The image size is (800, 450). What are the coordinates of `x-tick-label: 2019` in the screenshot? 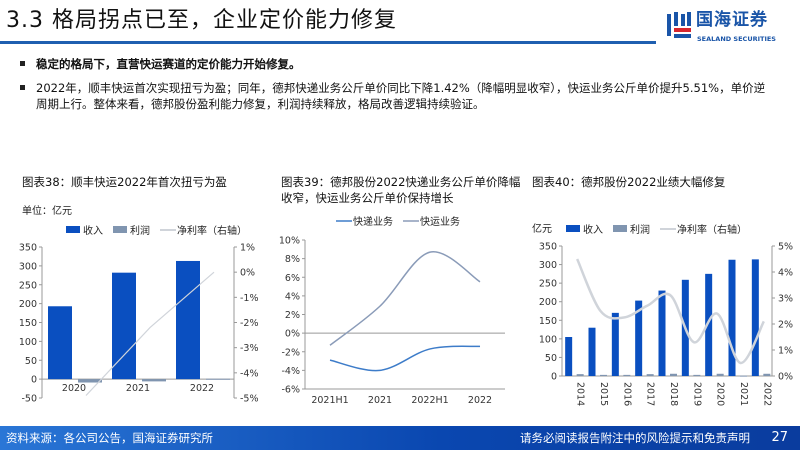 It's located at (696, 394).